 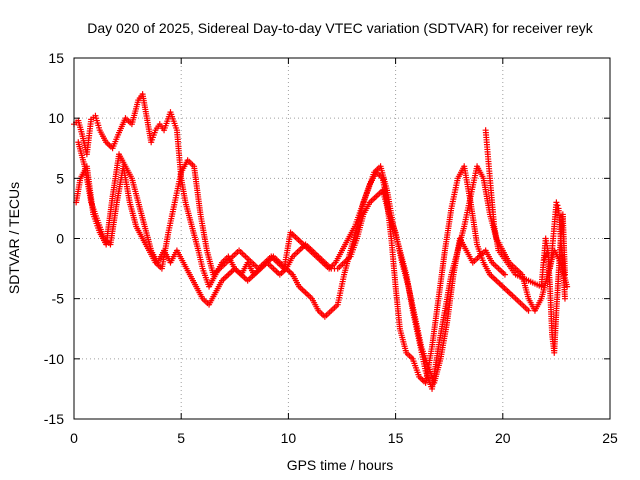 I want to click on y-tick-label: -5, so click(x=58, y=299).